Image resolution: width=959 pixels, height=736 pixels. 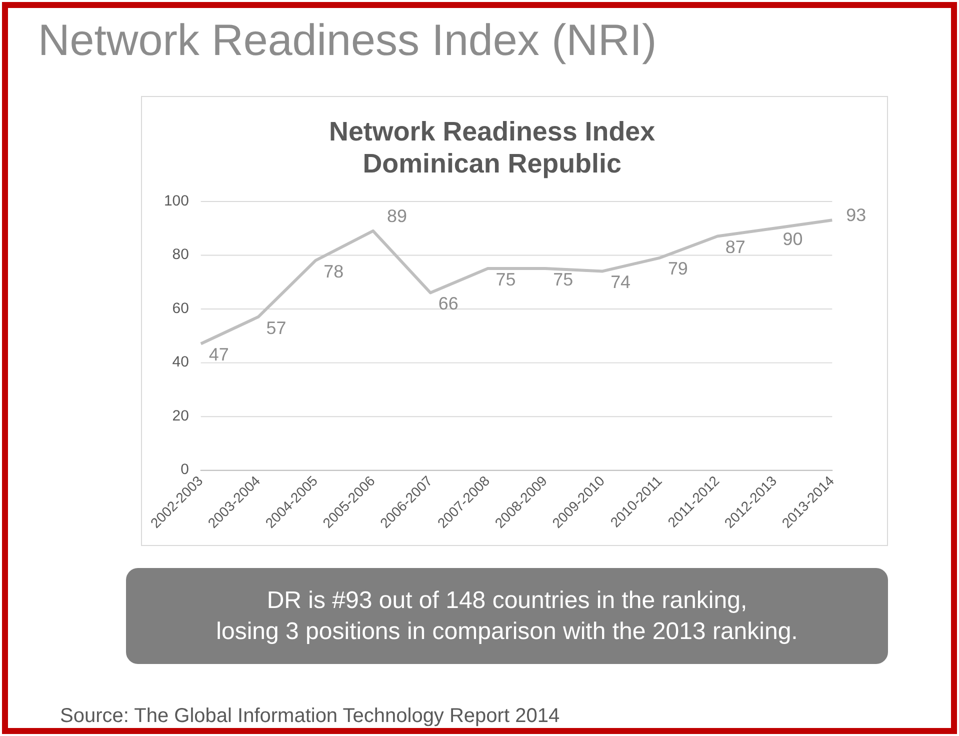 What do you see at coordinates (492, 147) in the screenshot?
I see `chart-subtitle: Network Readiness Index Dominican Republic` at bounding box center [492, 147].